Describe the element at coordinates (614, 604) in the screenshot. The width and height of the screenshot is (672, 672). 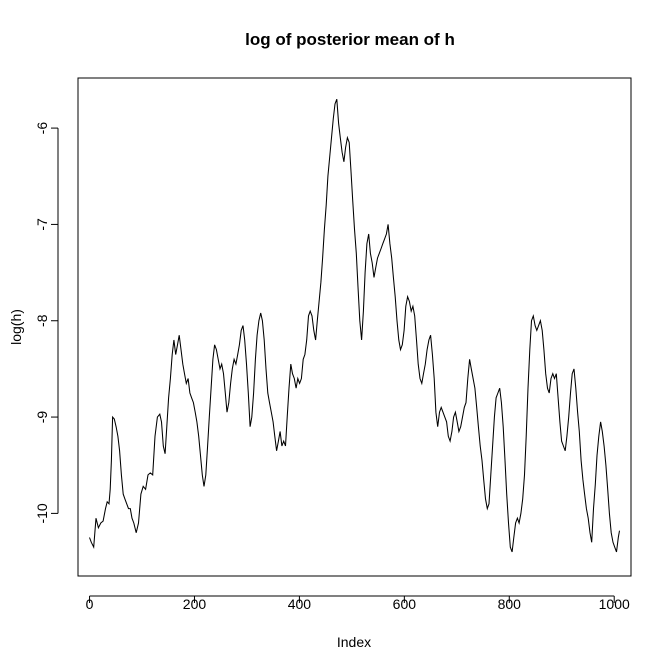
I see `x-tick-label: 1000` at that location.